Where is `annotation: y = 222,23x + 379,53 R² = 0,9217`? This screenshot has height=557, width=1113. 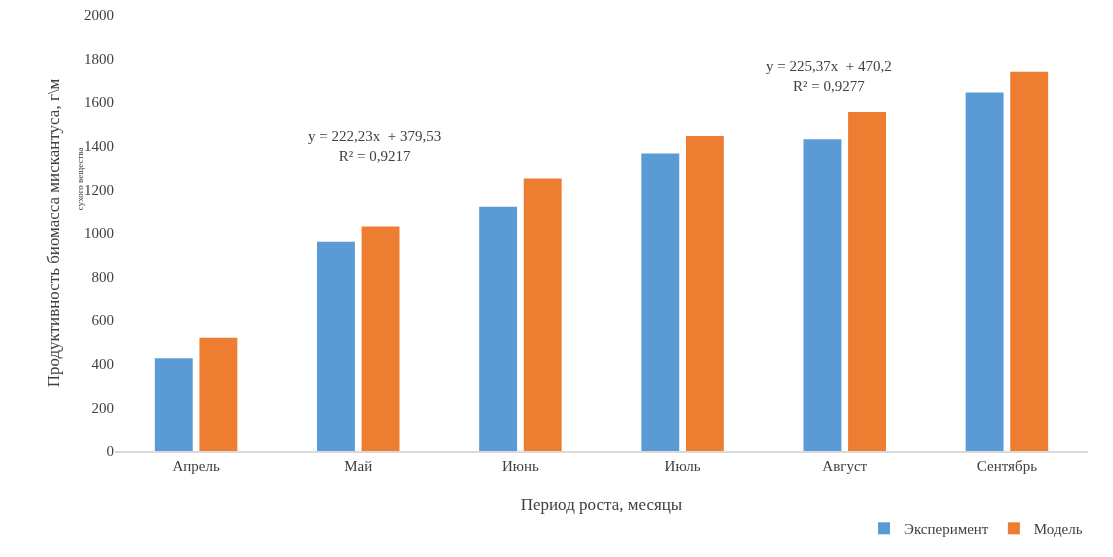
annotation: y = 222,23x + 379,53 R² = 0,9217 is located at coordinates (375, 146).